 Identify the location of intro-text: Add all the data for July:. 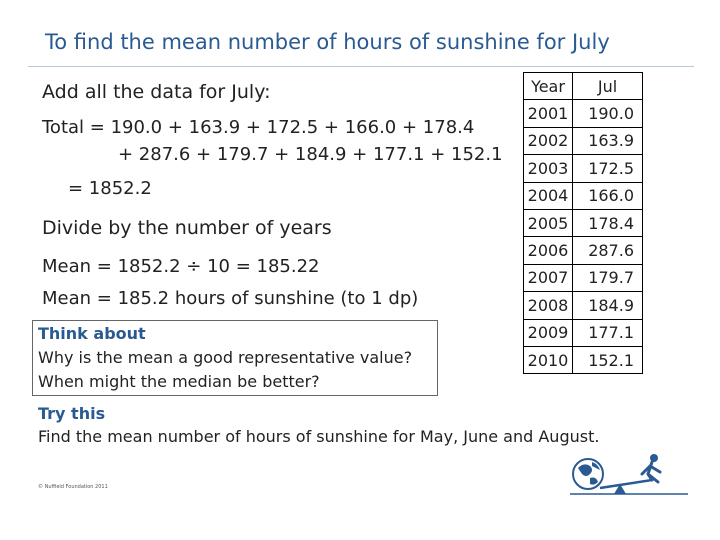
(156, 92).